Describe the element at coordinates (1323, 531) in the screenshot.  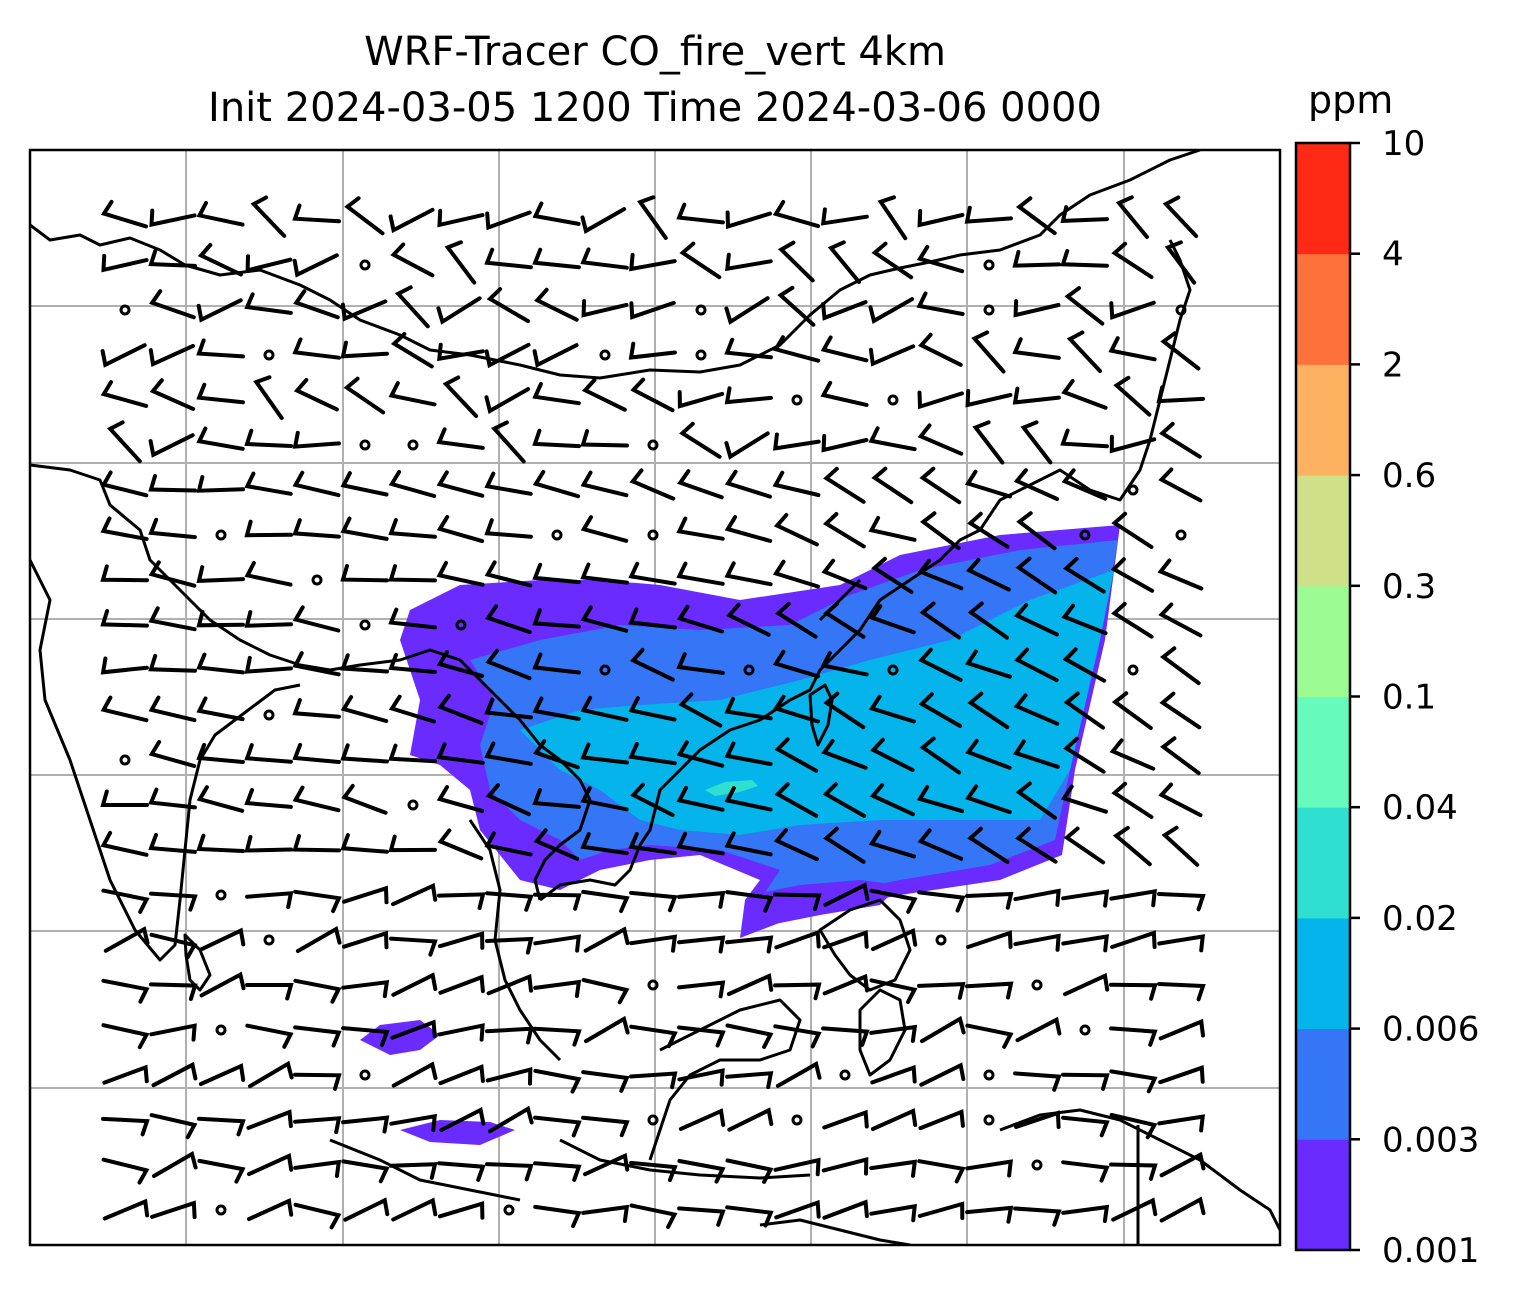
I see `colorbar-segment` at that location.